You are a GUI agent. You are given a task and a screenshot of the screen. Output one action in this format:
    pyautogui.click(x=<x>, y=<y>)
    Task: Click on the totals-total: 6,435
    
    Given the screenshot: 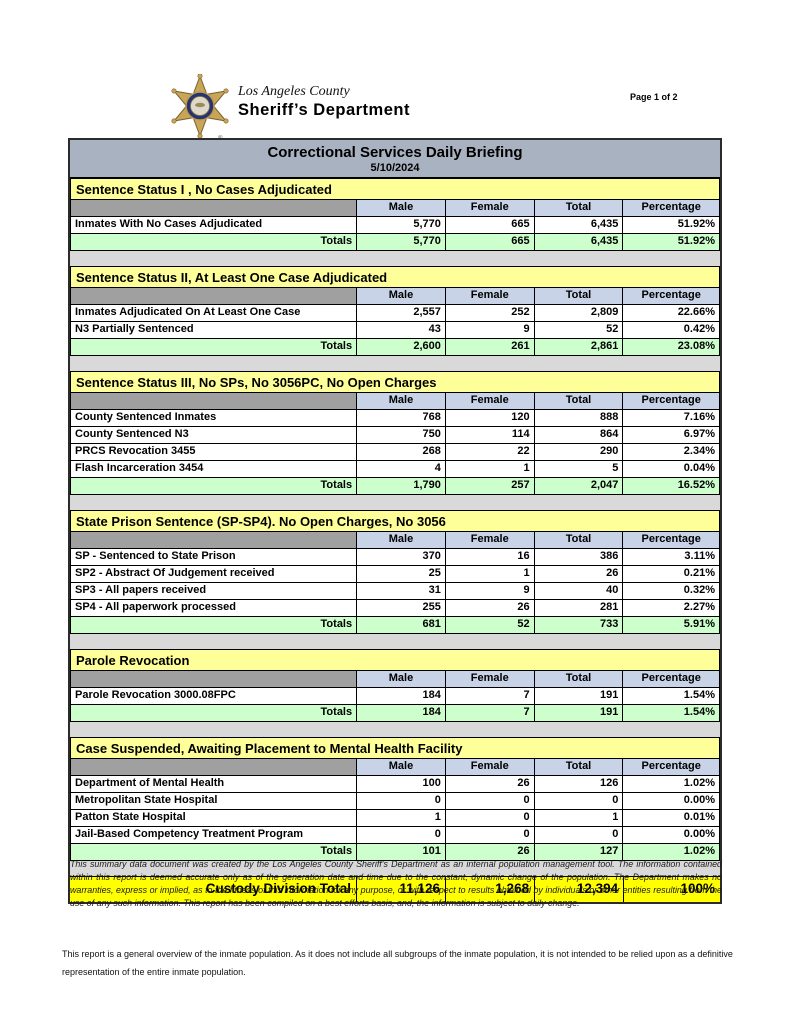 What is the action you would take?
    pyautogui.click(x=578, y=242)
    